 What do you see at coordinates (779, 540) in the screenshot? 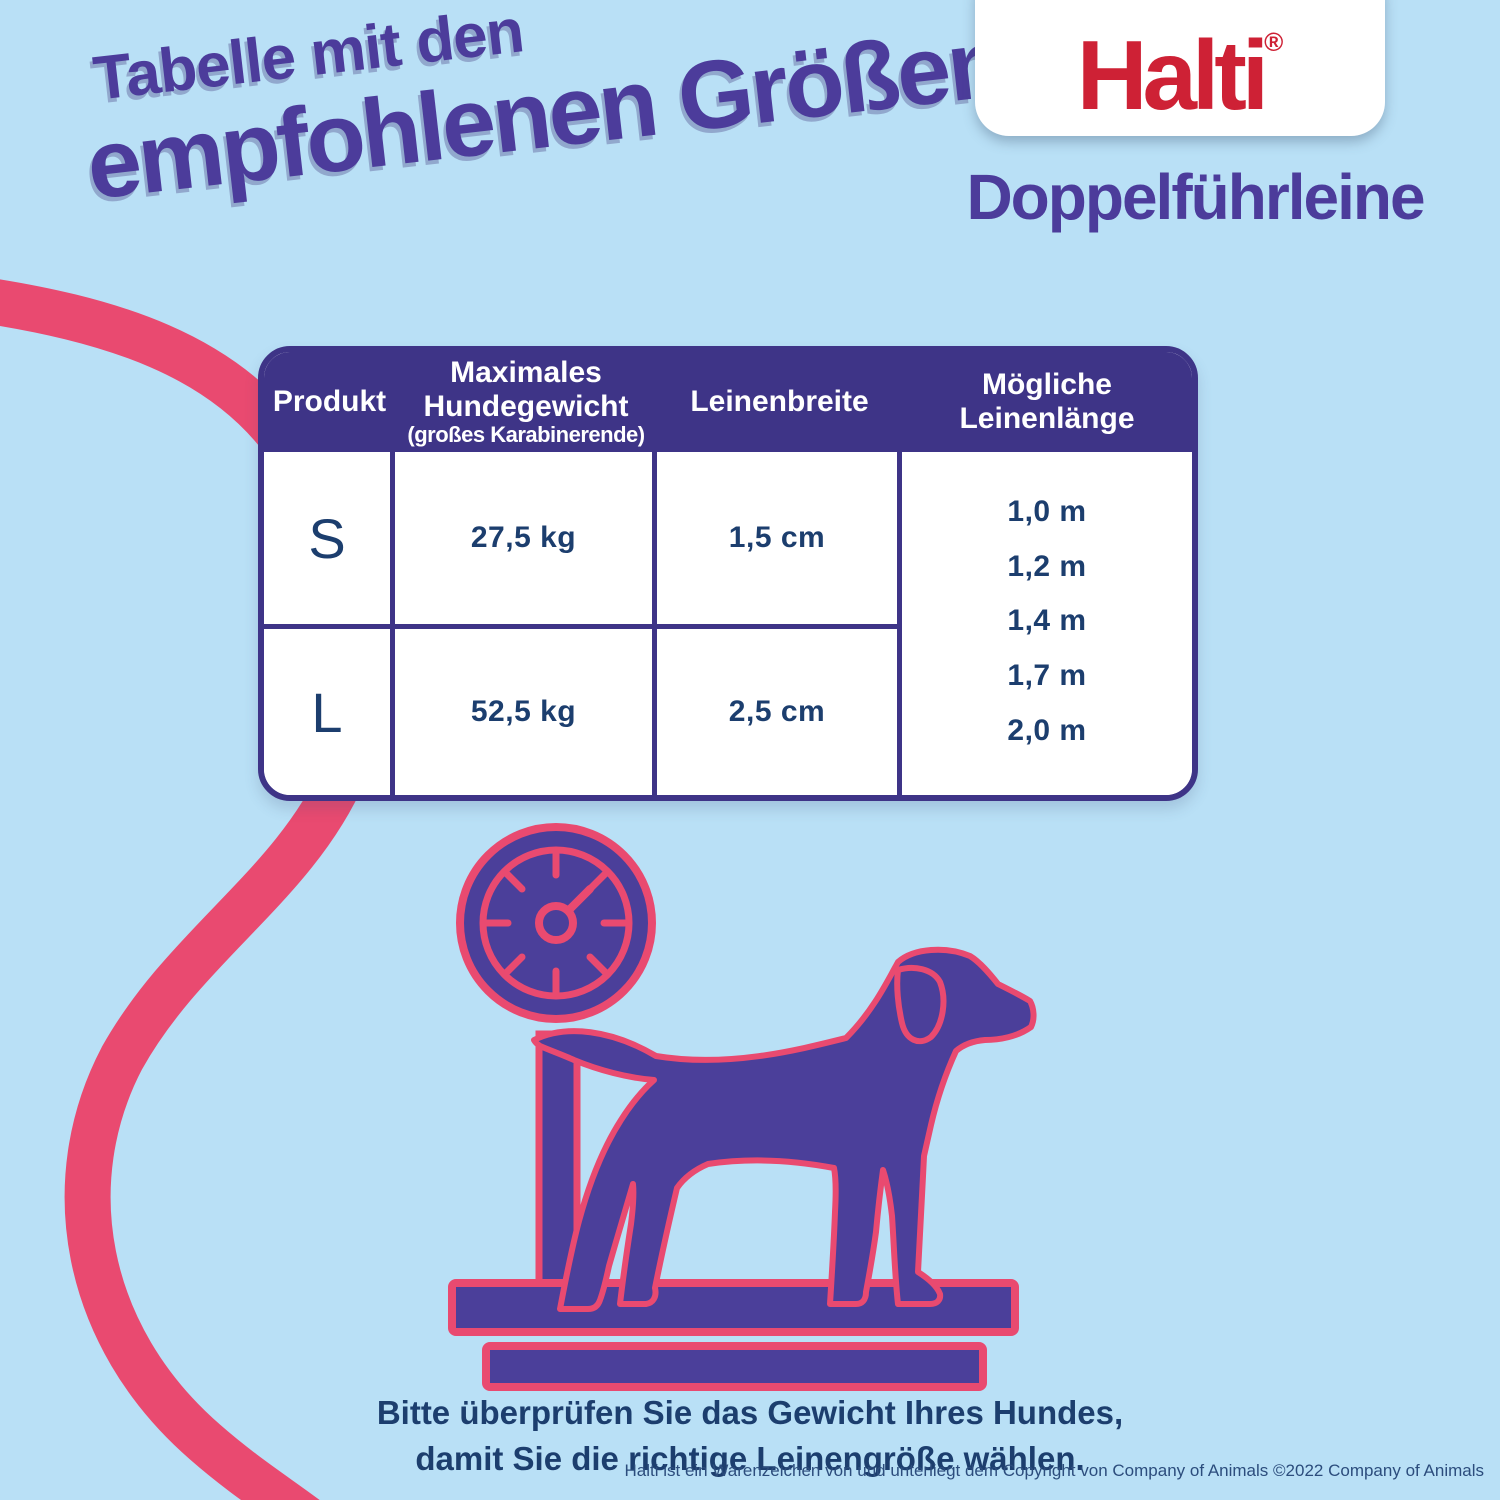
I see `table-cell-width-s: 1,5 cm` at bounding box center [779, 540].